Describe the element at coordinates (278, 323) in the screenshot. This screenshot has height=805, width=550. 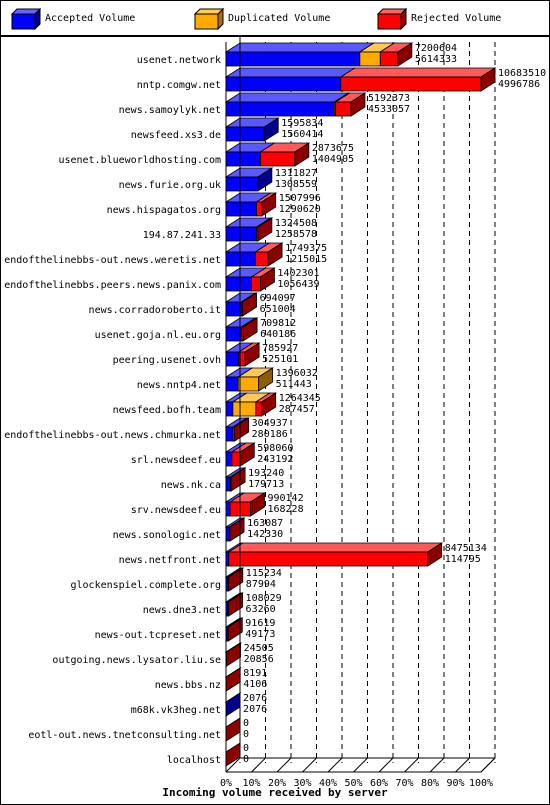
I see `value-label-total: 709812` at that location.